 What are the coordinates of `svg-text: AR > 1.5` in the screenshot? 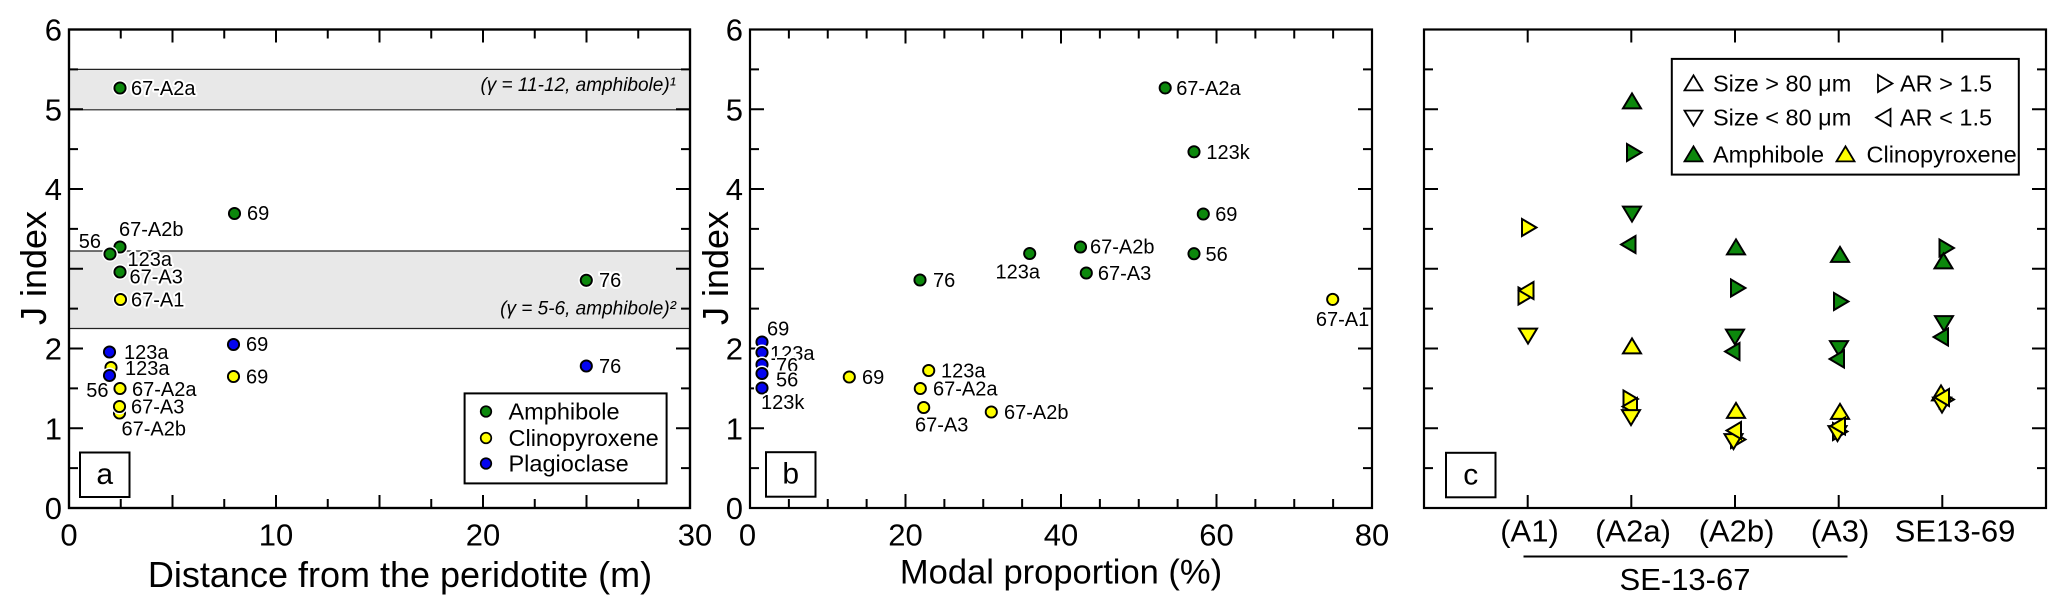 It's located at (1946, 84).